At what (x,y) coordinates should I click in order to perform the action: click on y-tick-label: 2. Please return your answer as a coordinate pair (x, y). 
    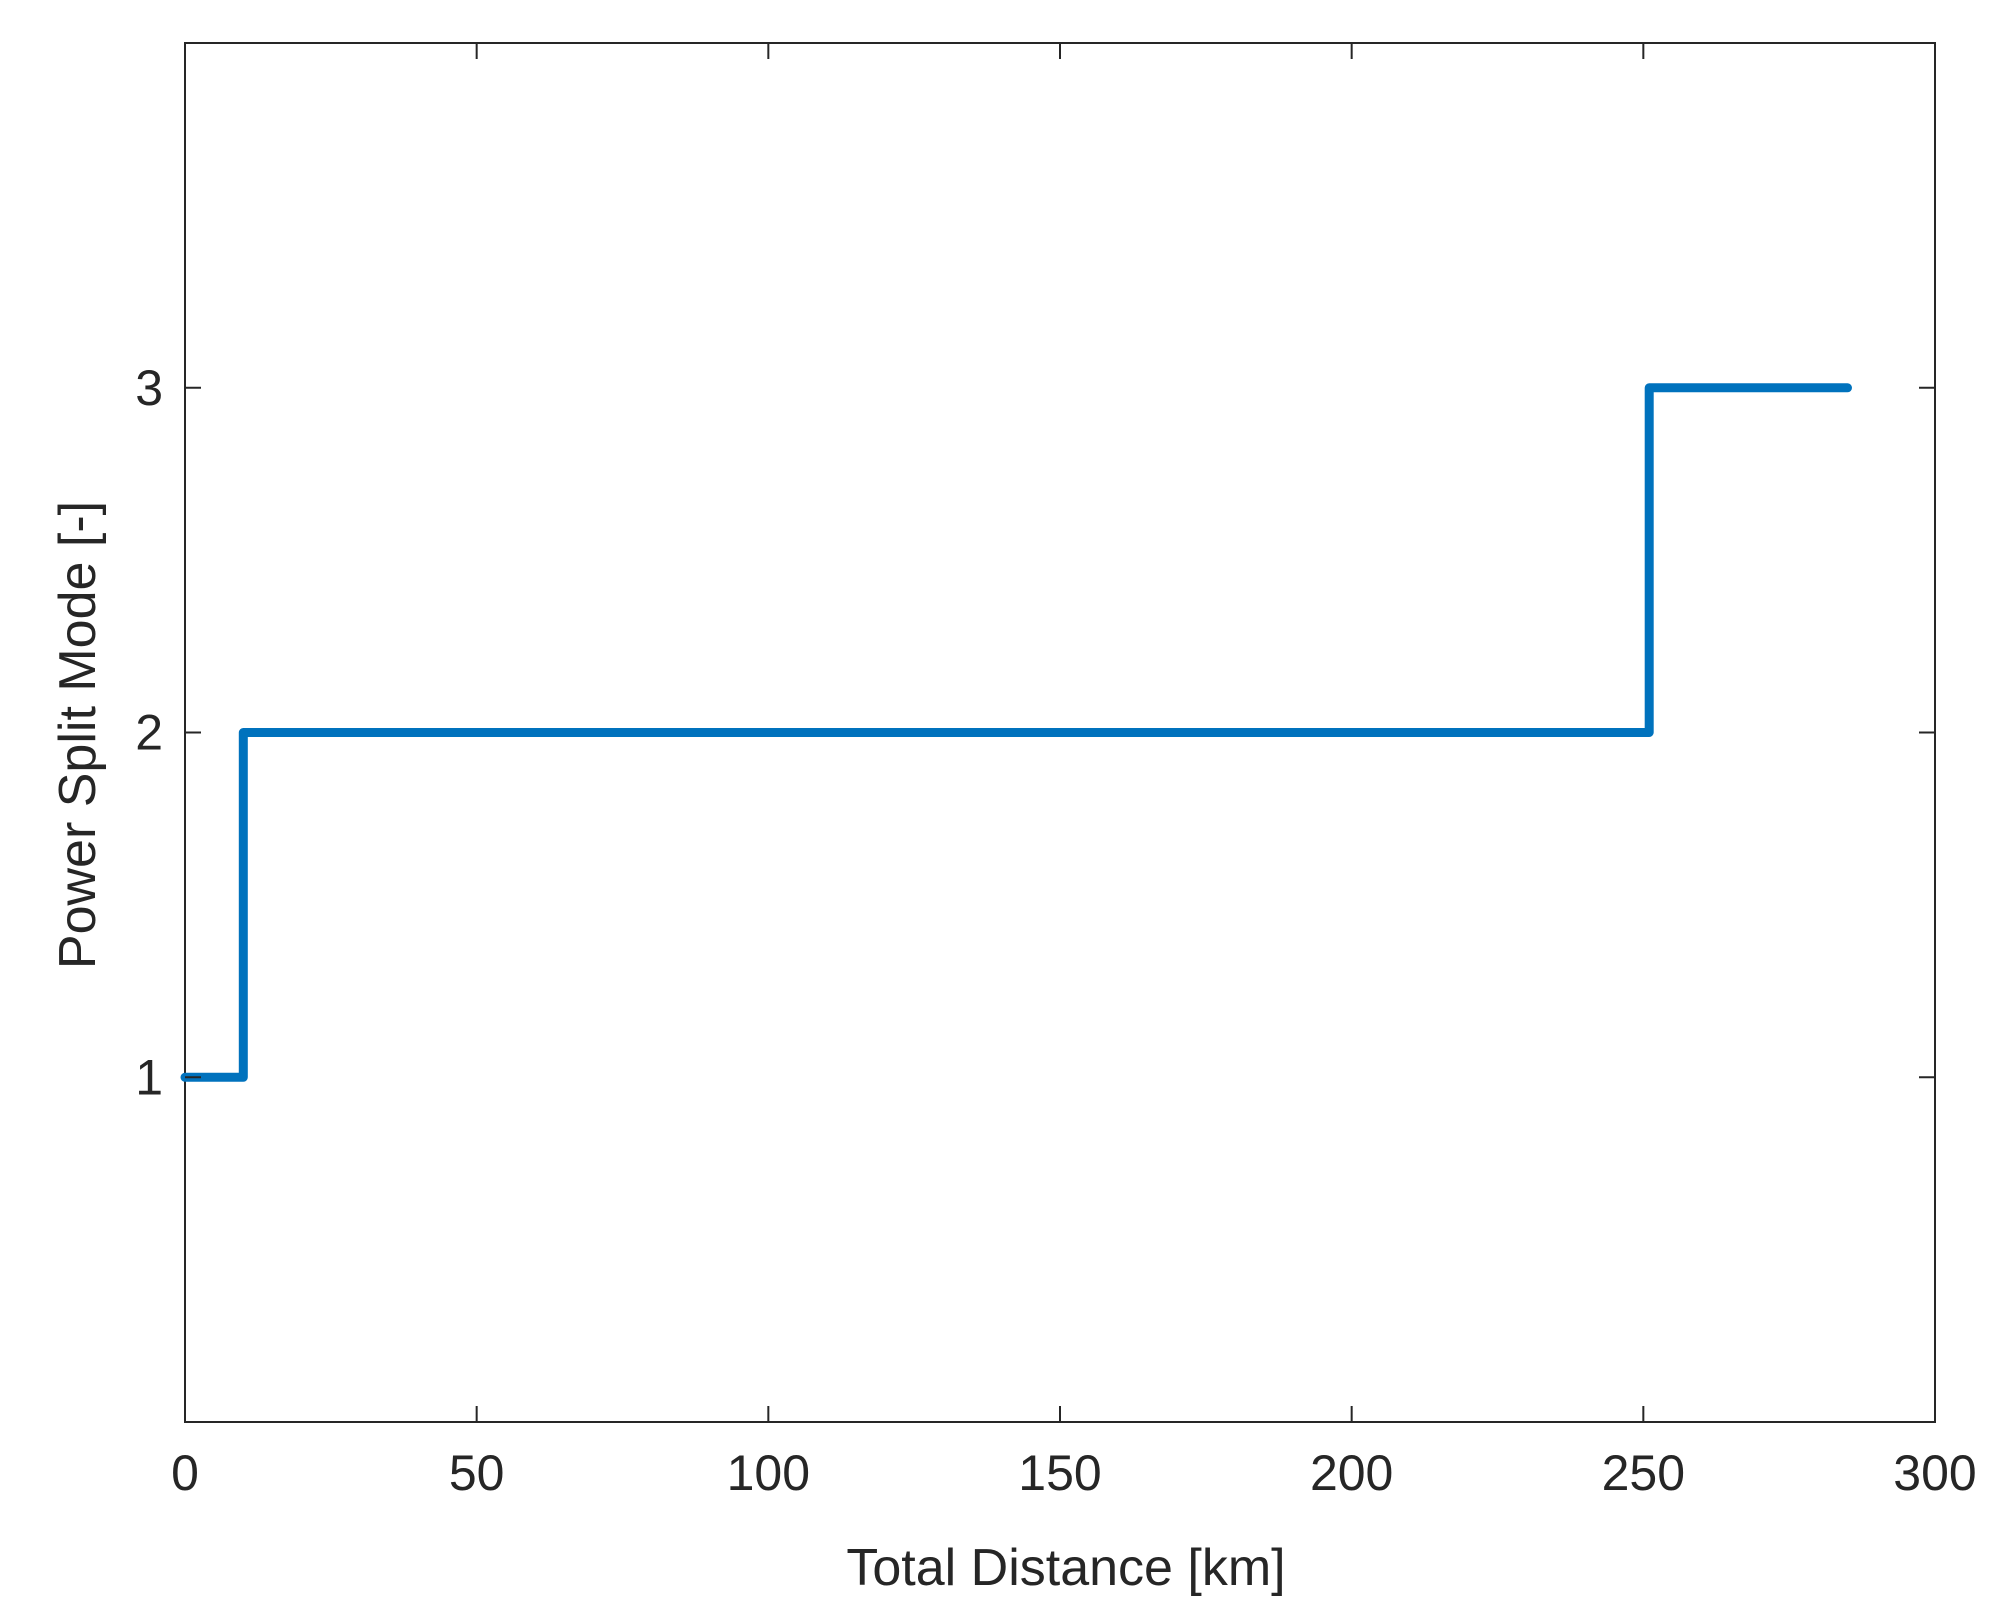
    Looking at the image, I should click on (149, 733).